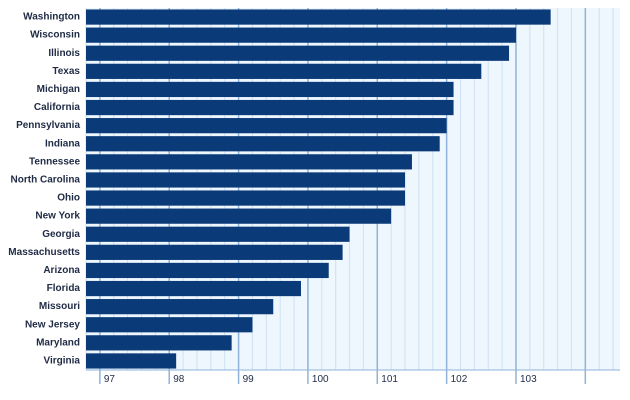 This screenshot has height=400, width=630. Describe the element at coordinates (64, 288) in the screenshot. I see `category-label: Florida` at that location.